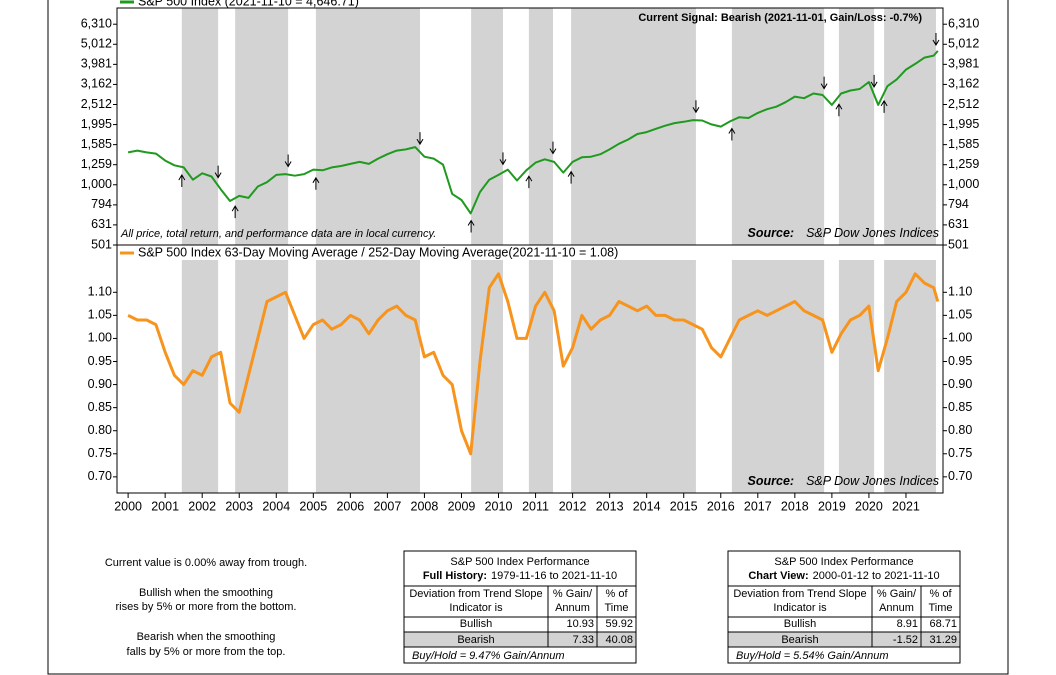  Describe the element at coordinates (610, 506) in the screenshot. I see `x-tick-label: 2013` at that location.